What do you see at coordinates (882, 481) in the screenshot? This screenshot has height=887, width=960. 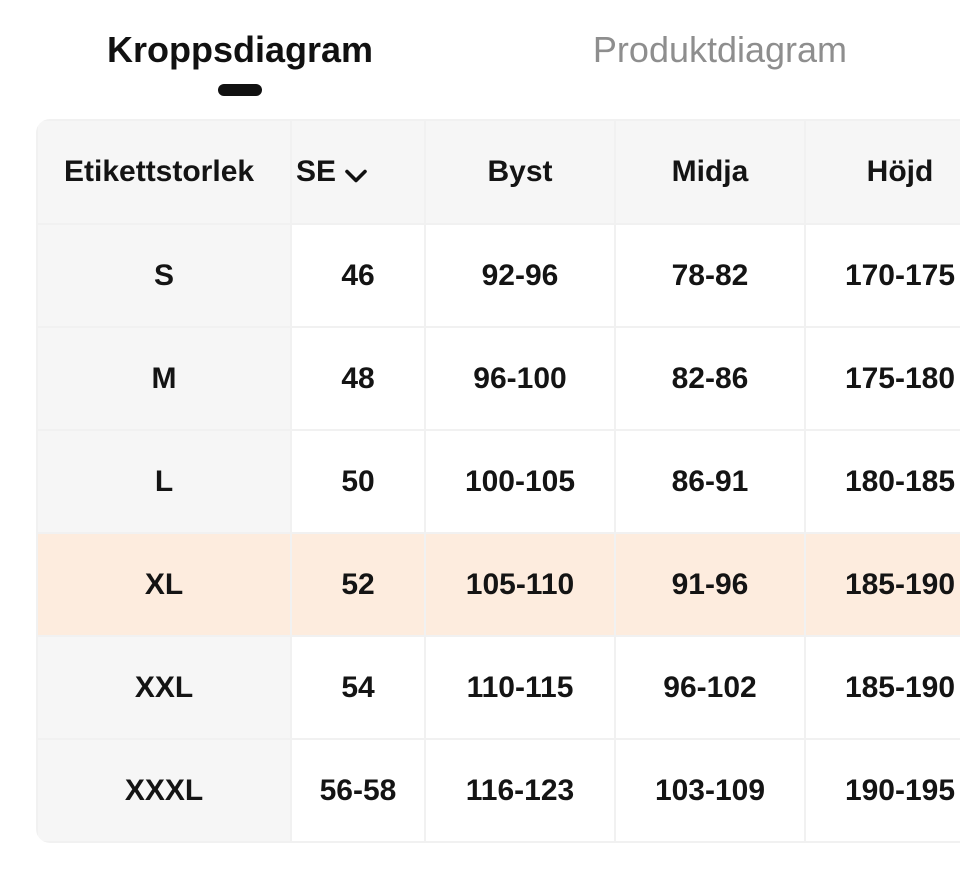 I see `hojd-value: 180-185` at bounding box center [882, 481].